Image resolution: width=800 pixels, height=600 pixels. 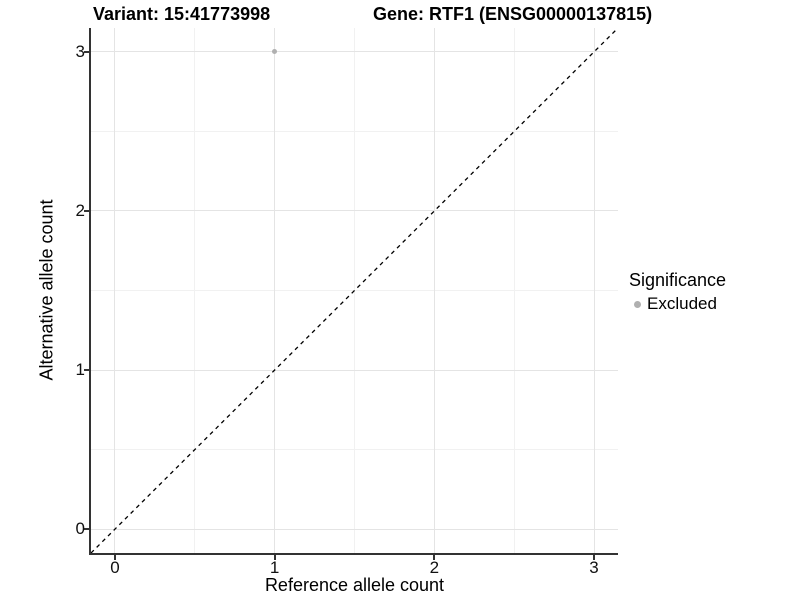 I want to click on y-tick-label: 0, so click(x=80, y=529).